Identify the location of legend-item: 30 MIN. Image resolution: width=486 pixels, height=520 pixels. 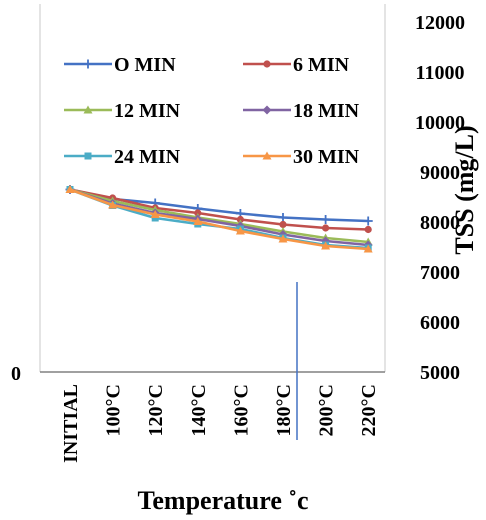
(301, 157).